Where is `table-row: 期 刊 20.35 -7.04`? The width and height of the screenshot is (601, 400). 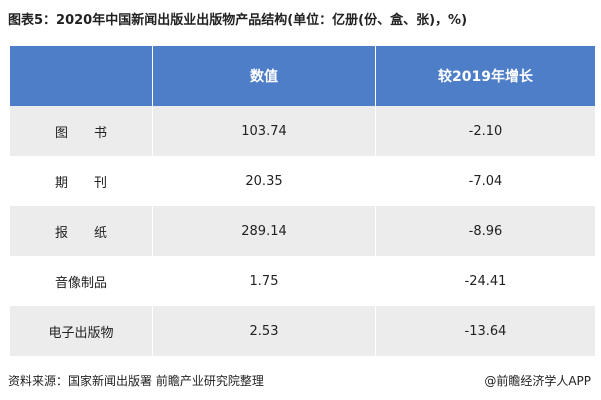
table-row: 期 刊 20.35 -7.04 is located at coordinates (302, 181).